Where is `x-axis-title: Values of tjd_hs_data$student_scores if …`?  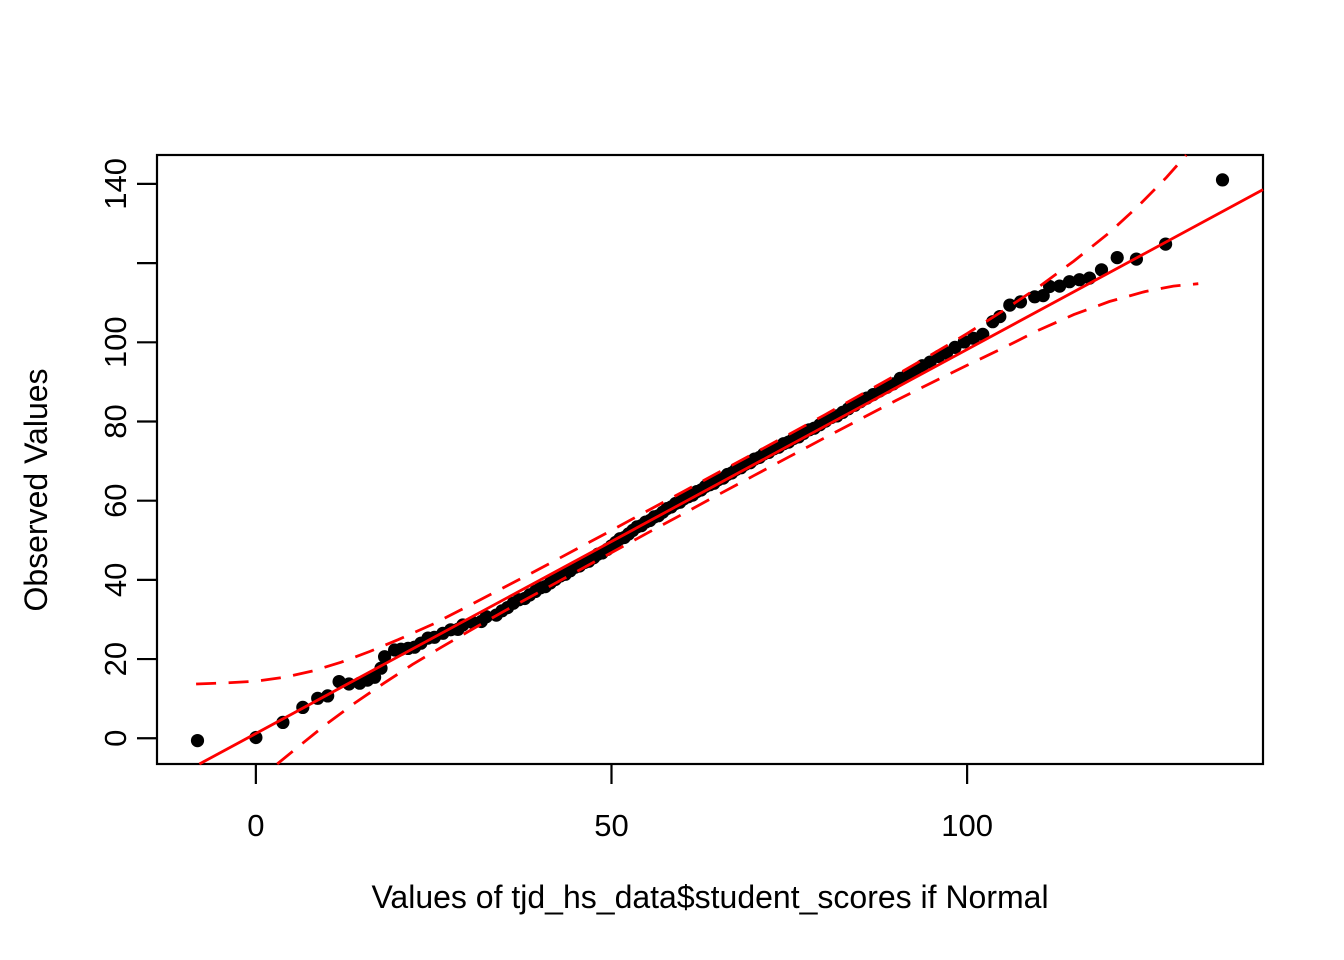
x-axis-title: Values of tjd_hs_data$student_scores if … is located at coordinates (709, 897).